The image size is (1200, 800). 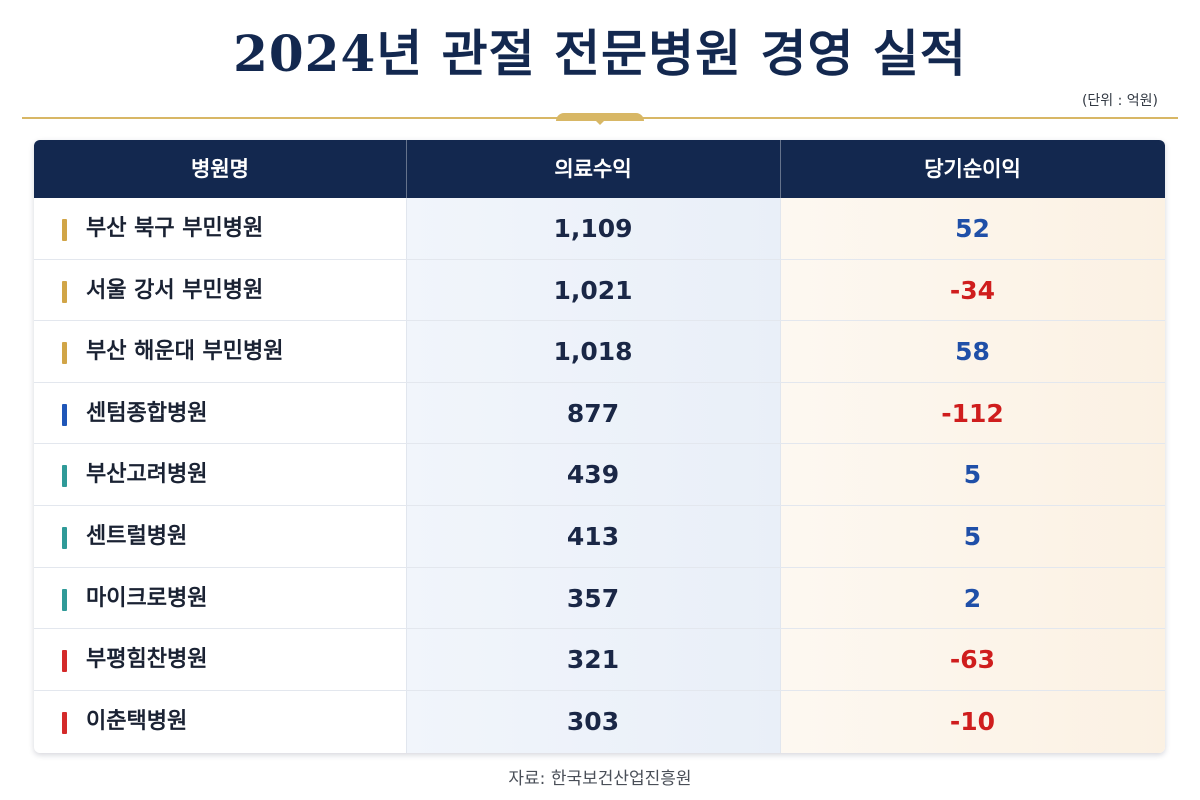 What do you see at coordinates (175, 228) in the screenshot?
I see `hospital-name: 부산 북구 부민병원` at bounding box center [175, 228].